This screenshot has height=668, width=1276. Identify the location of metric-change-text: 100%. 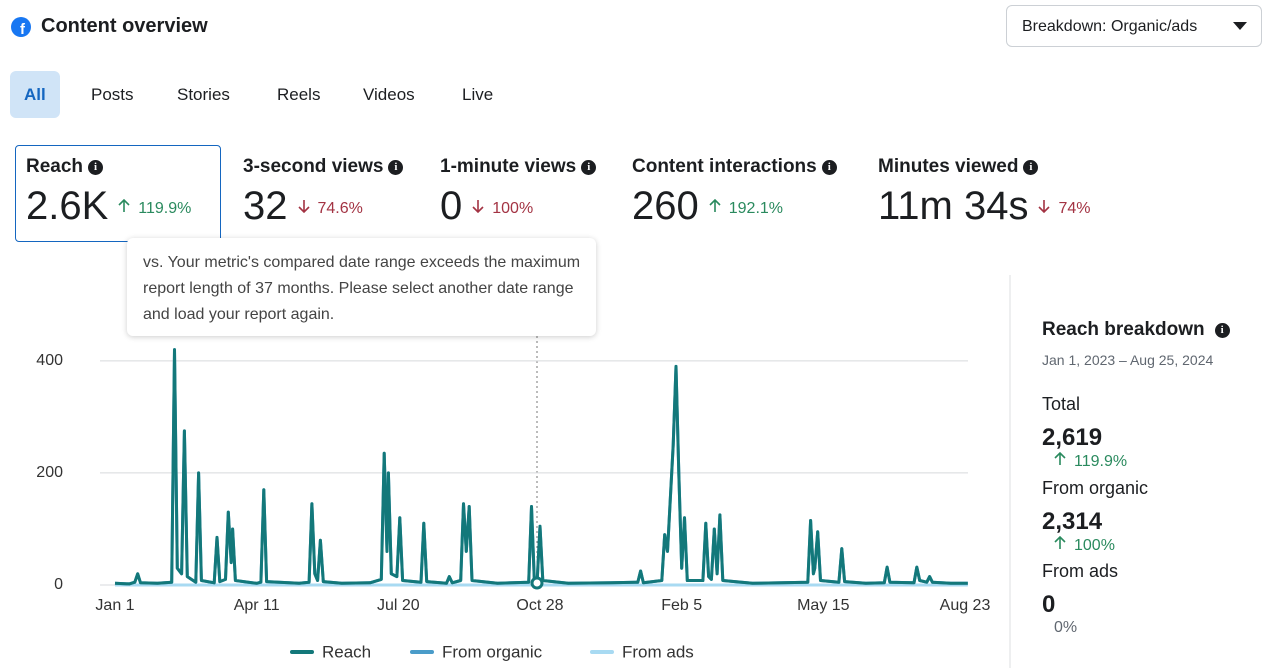
(513, 208).